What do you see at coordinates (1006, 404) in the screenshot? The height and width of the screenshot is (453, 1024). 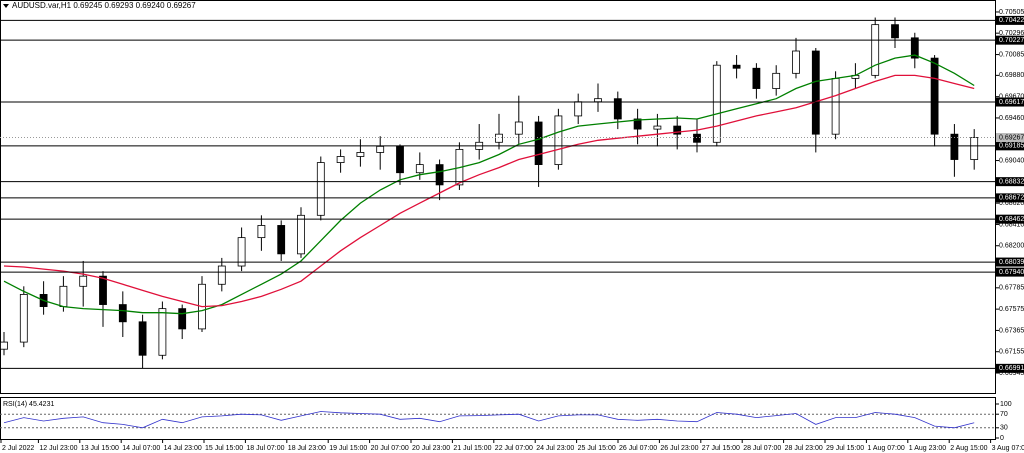 I see `rsi-tick-label: 100` at bounding box center [1006, 404].